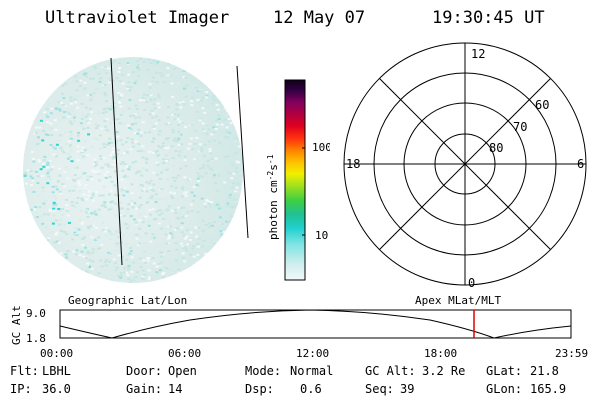 The height and width of the screenshot is (400, 600). Describe the element at coordinates (57, 353) in the screenshot. I see `timeline-xtick-0000: 00:00` at that location.